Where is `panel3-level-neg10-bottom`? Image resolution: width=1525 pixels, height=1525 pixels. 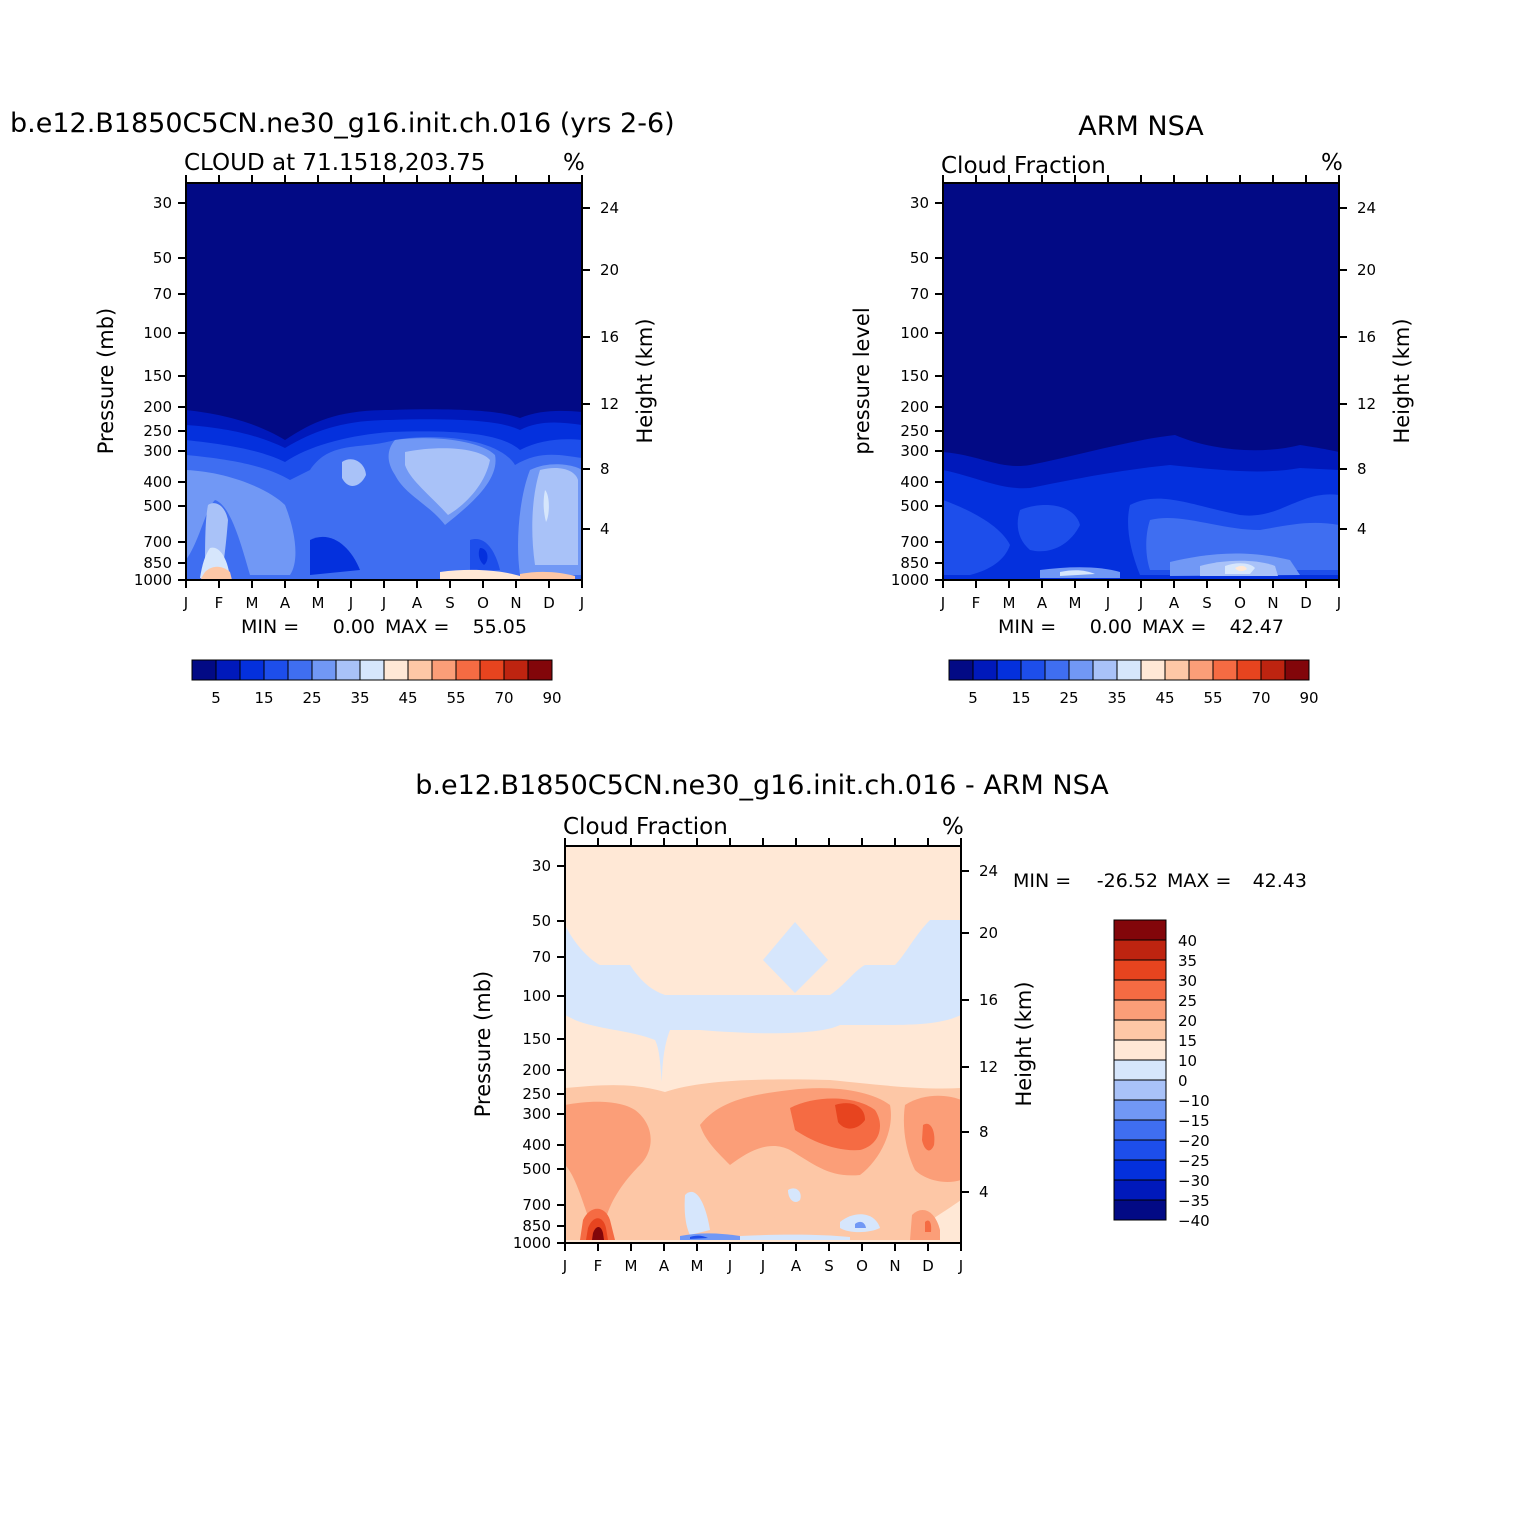 panel3-level-neg10-bottom is located at coordinates (795, 1237).